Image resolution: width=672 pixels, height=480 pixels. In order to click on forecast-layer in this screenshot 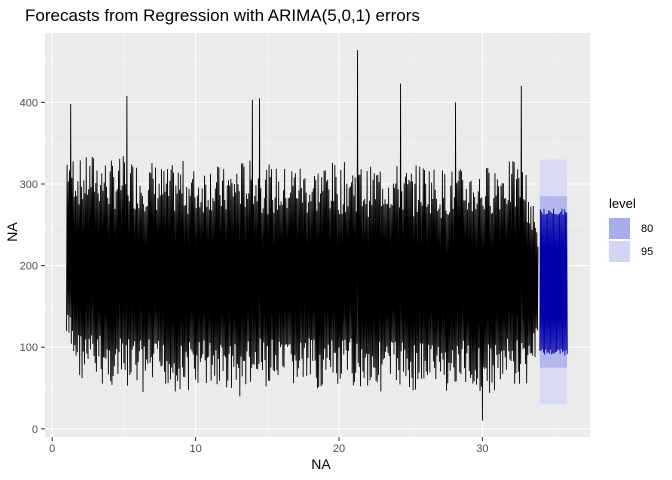, I will do `click(553, 282)`.